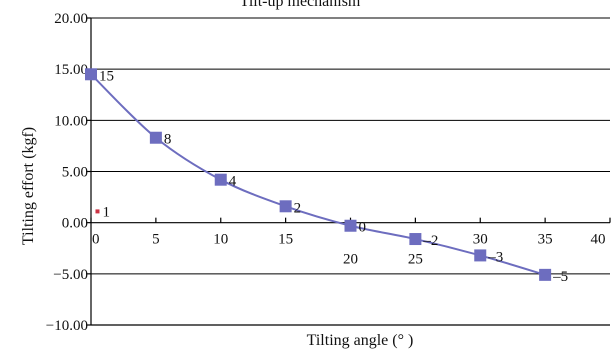 The image size is (613, 349). I want to click on data-point-label: –5, so click(560, 277).